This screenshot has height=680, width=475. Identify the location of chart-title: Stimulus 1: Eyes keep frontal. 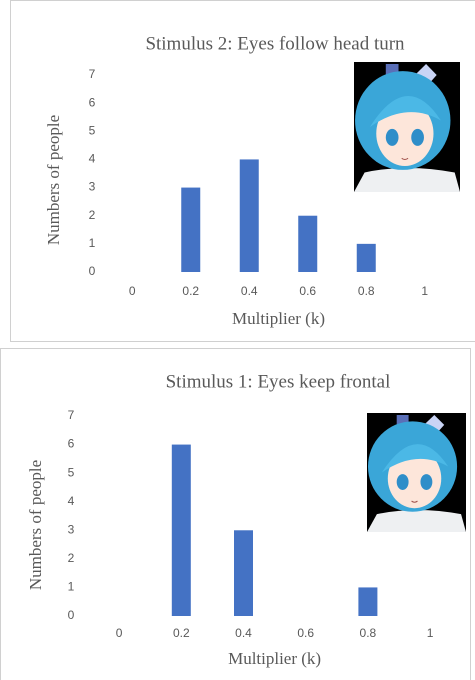
(278, 381).